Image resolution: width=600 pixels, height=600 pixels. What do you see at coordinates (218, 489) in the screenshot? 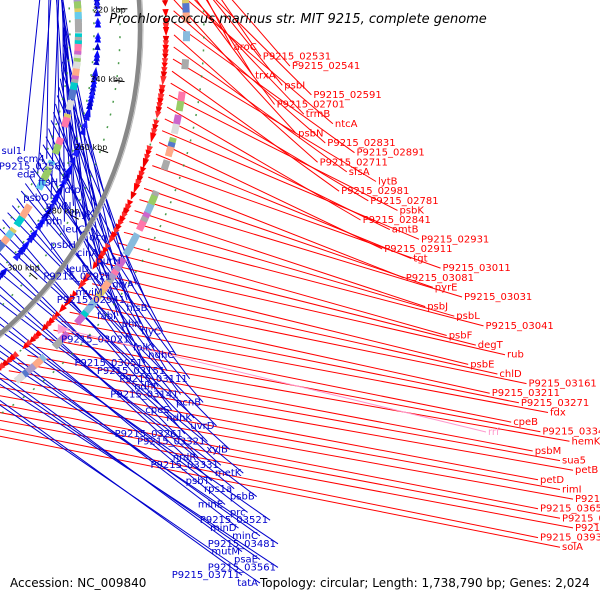
I see `gene-label: rps1a` at bounding box center [218, 489].